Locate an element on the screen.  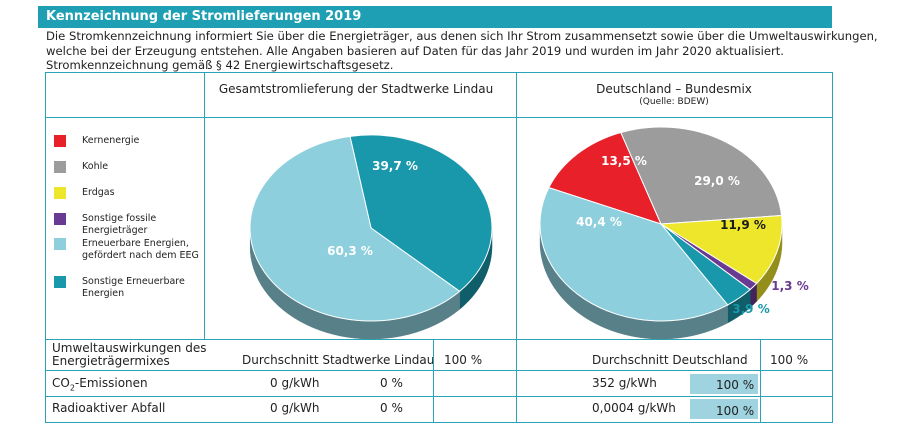
pie-slice-label: 3,9 % is located at coordinates (750, 309).